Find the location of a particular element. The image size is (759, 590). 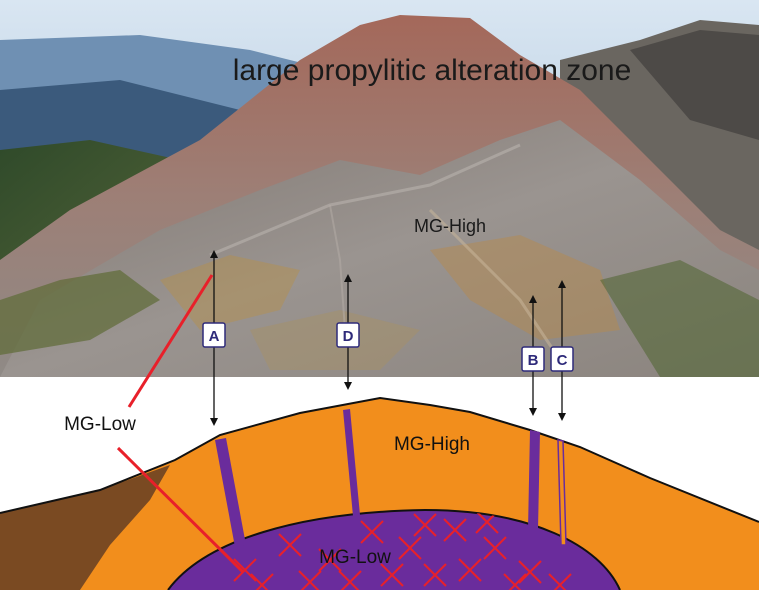

stockwork-veins is located at coordinates (402, 550).